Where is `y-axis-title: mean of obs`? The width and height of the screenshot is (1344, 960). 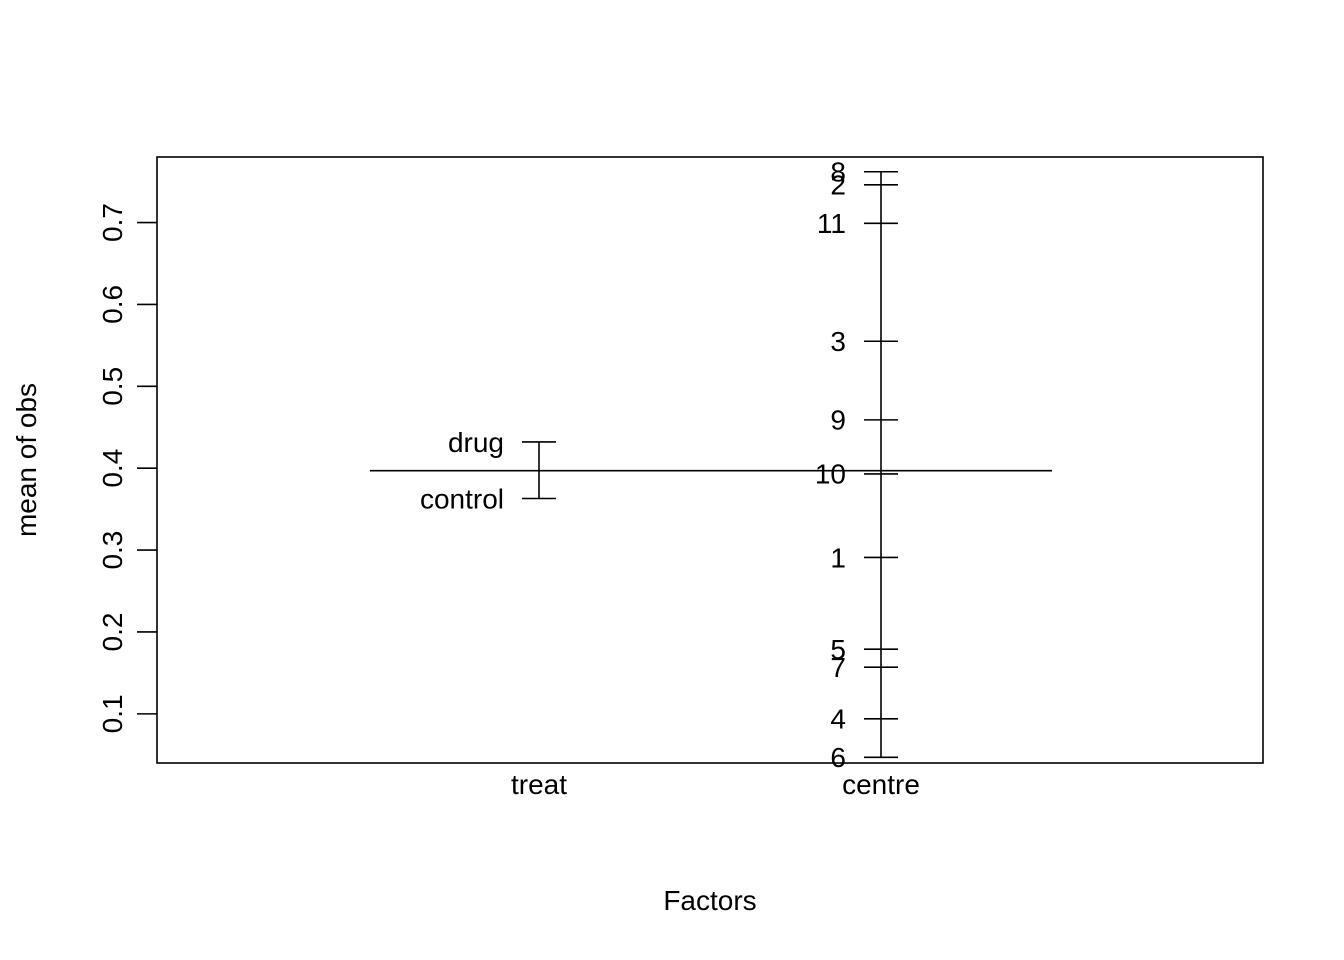 y-axis-title: mean of obs is located at coordinates (26, 460).